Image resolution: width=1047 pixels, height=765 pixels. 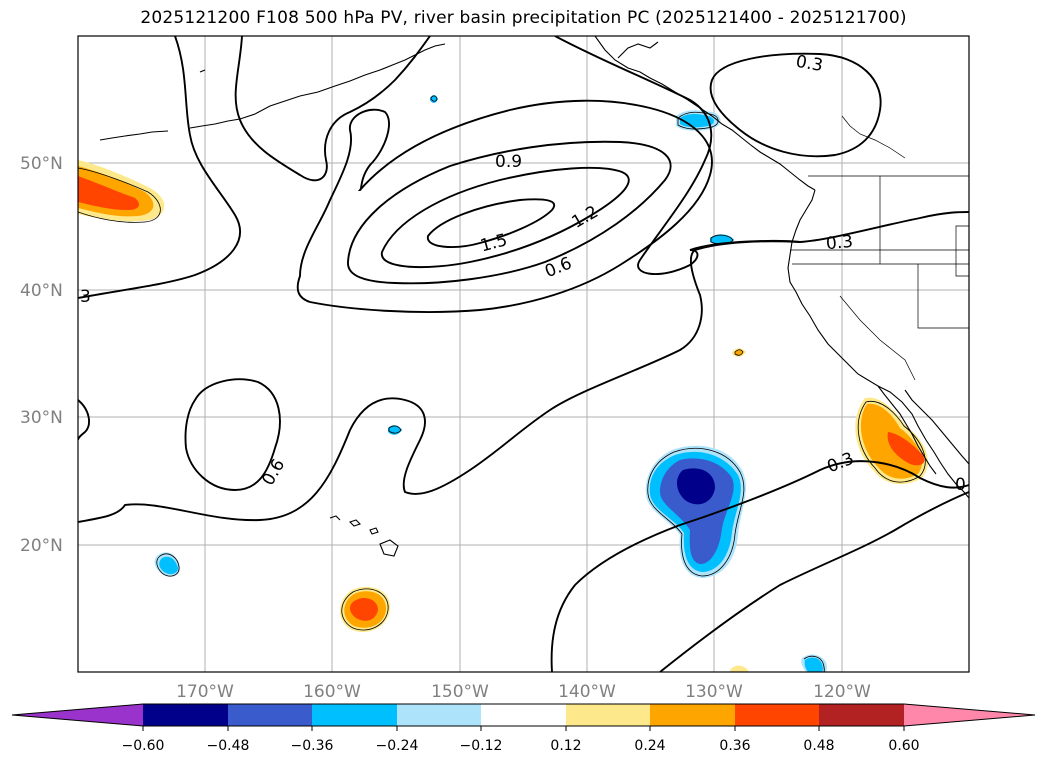 I want to click on colorbar-tick-label: −0.60, so click(x=143, y=746).